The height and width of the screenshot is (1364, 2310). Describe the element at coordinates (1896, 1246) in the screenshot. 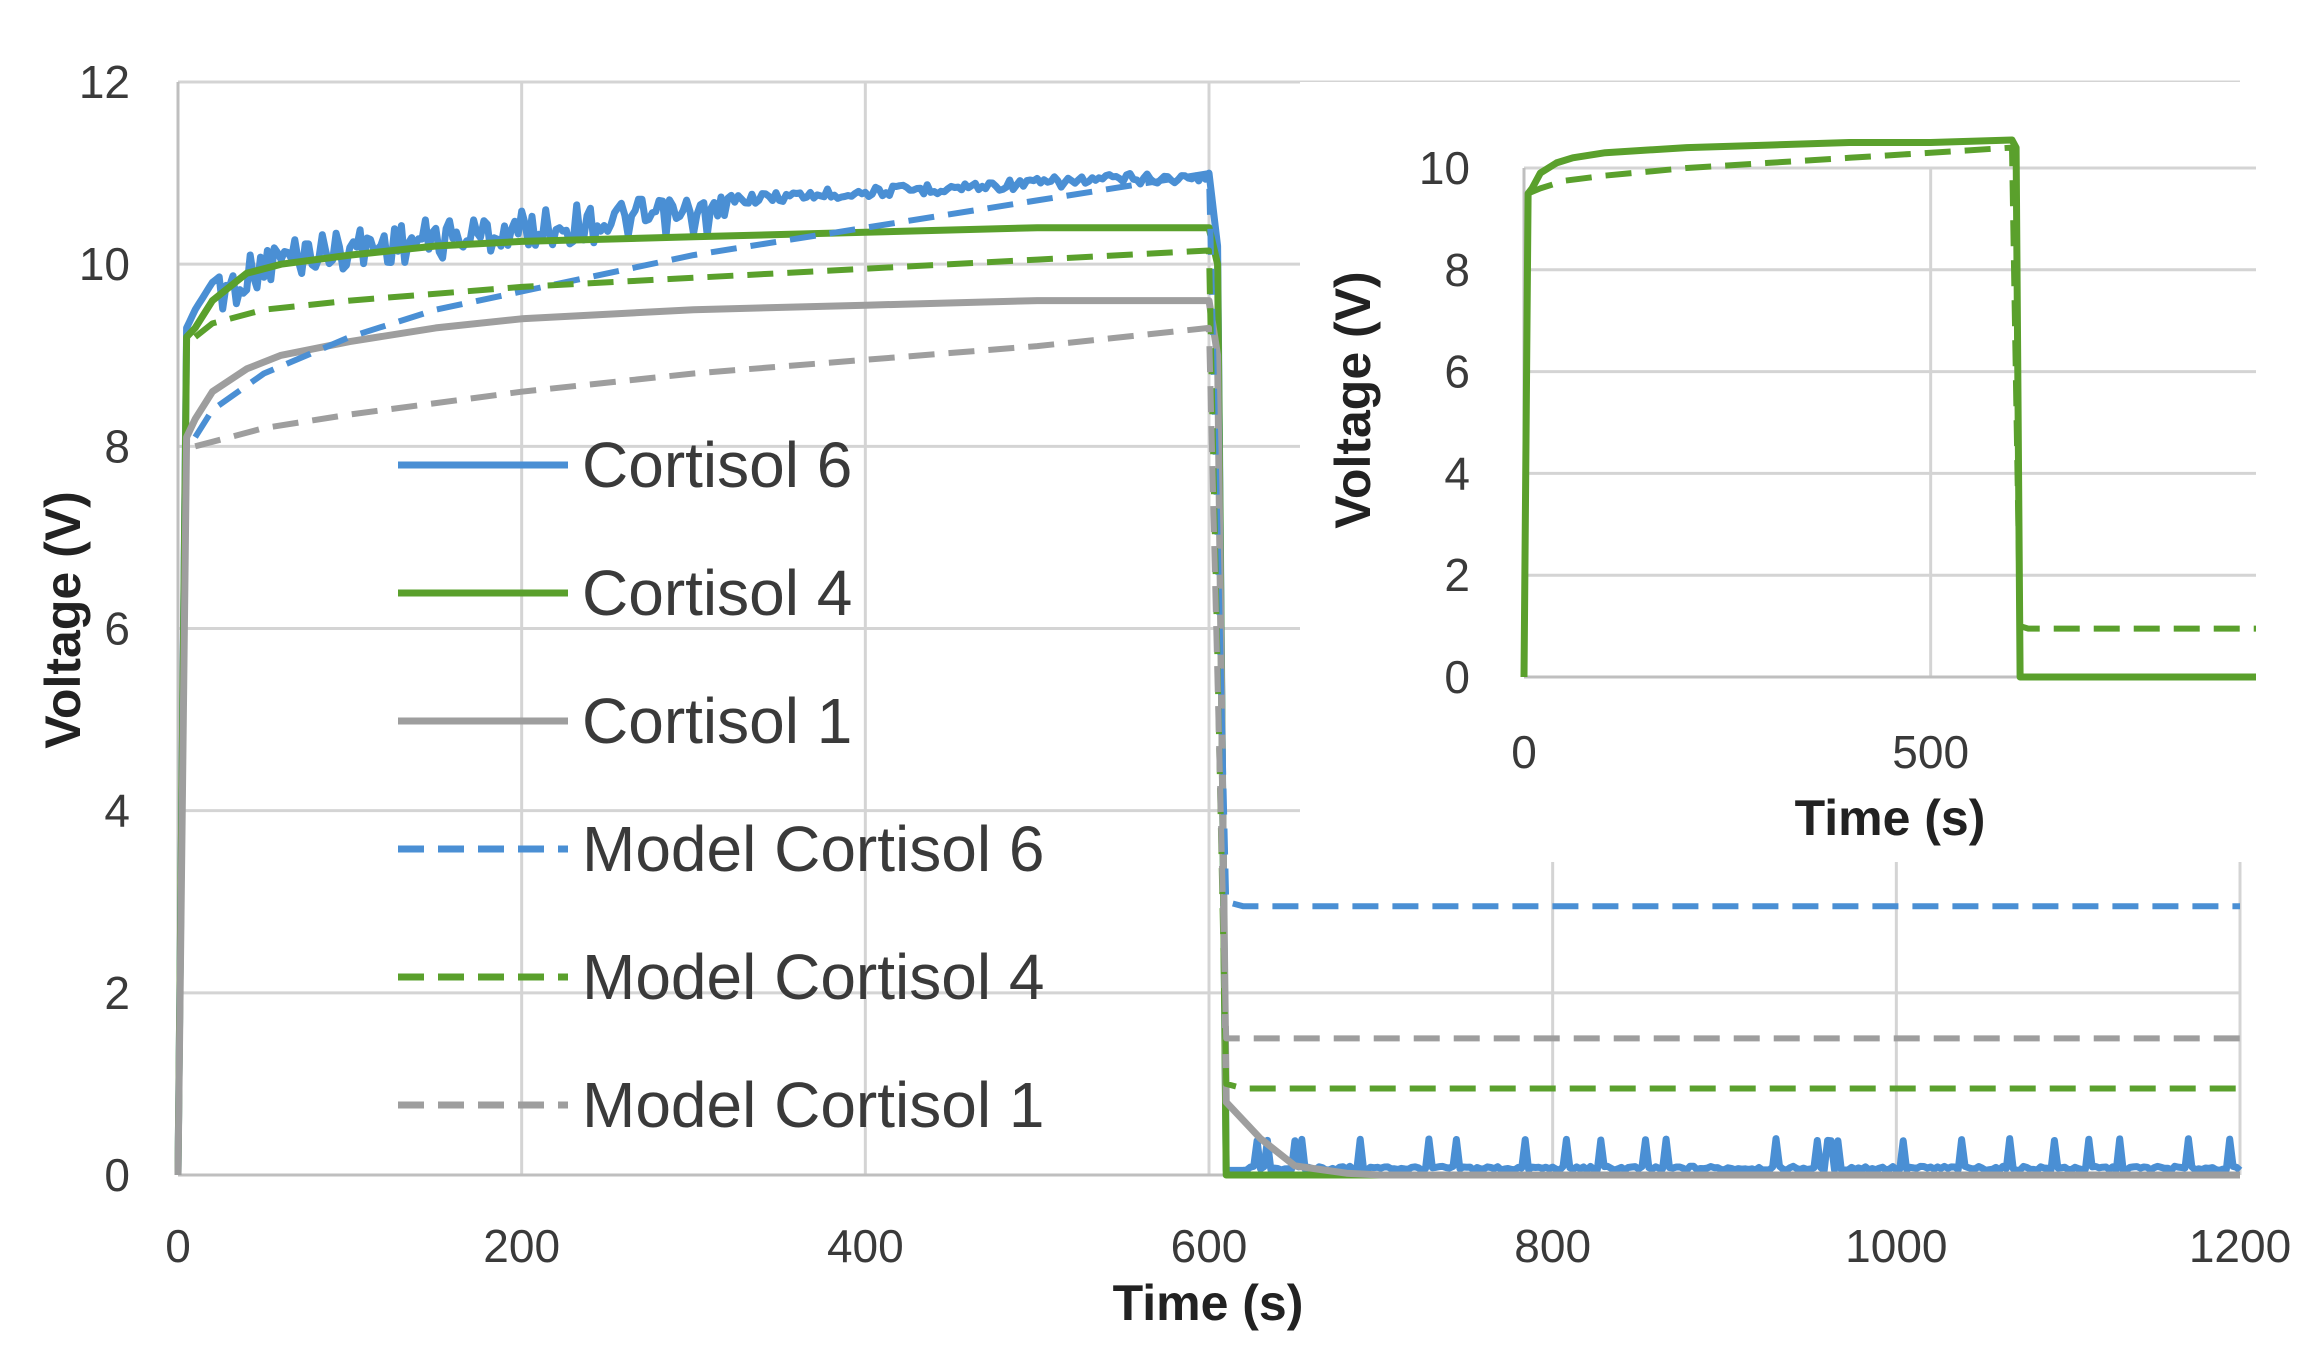

I see `x-tick-label: 1000` at that location.